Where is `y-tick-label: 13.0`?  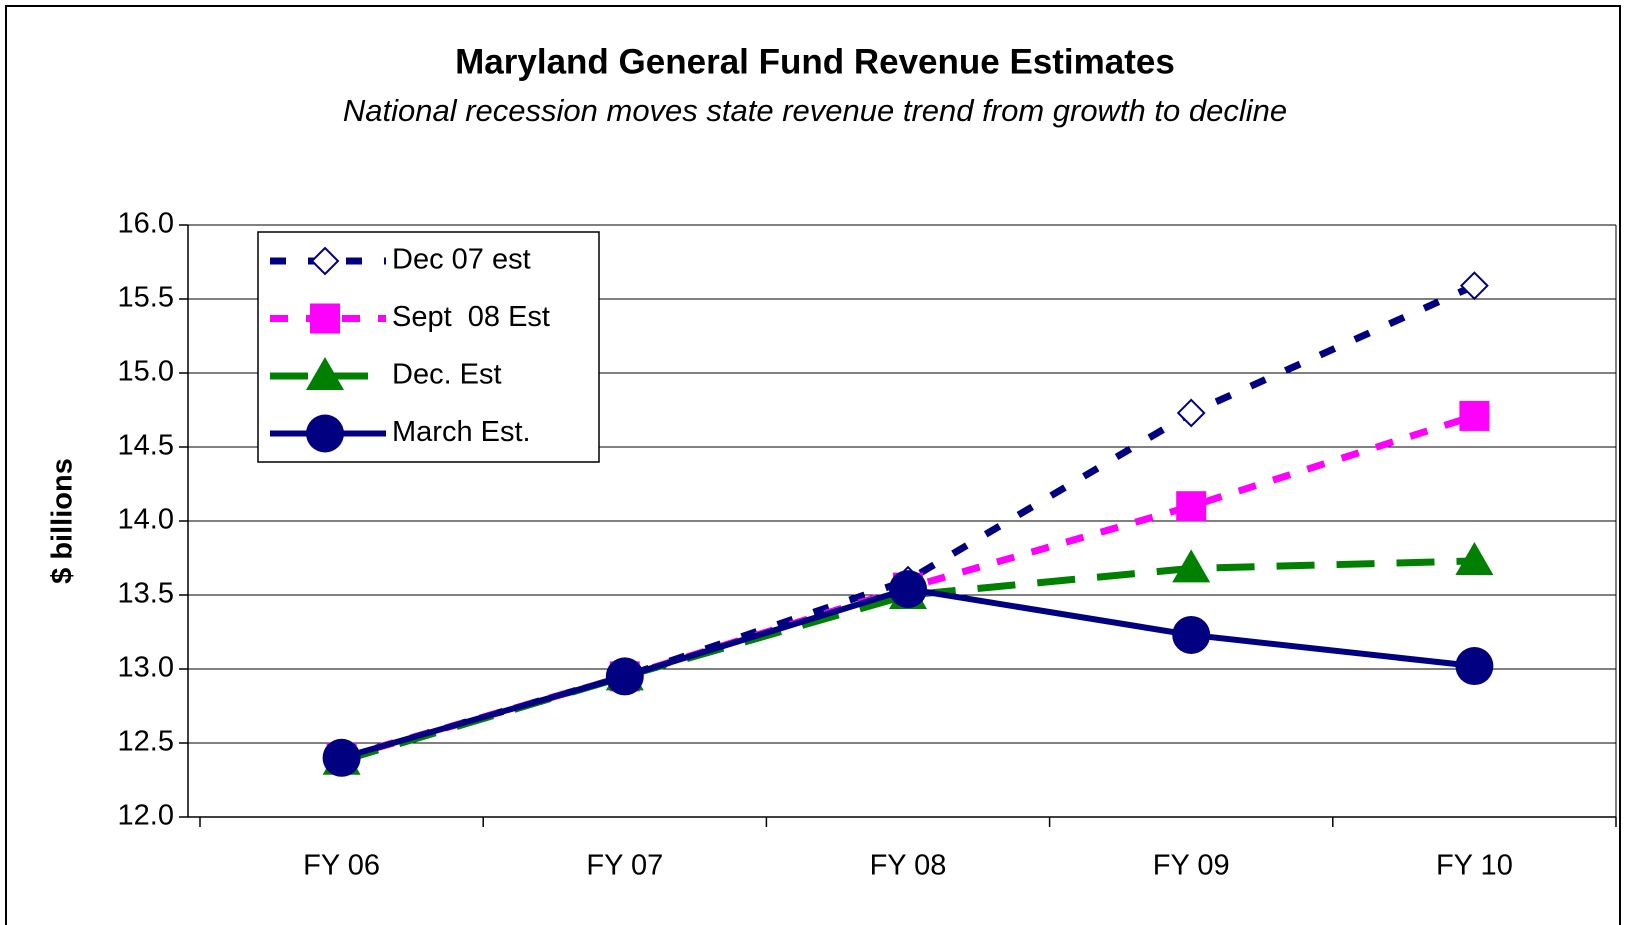 y-tick-label: 13.0 is located at coordinates (146, 668).